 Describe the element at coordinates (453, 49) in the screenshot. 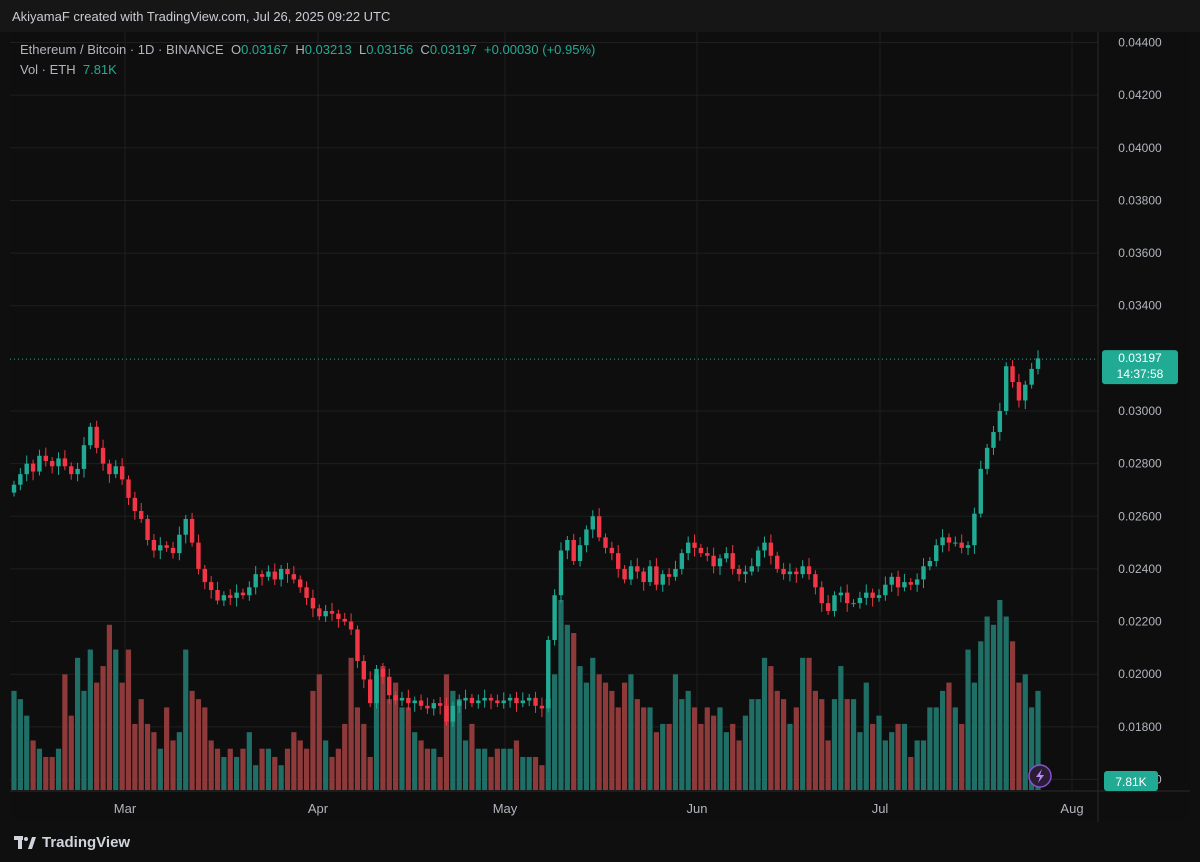

I see `close-value: 0.03197` at that location.